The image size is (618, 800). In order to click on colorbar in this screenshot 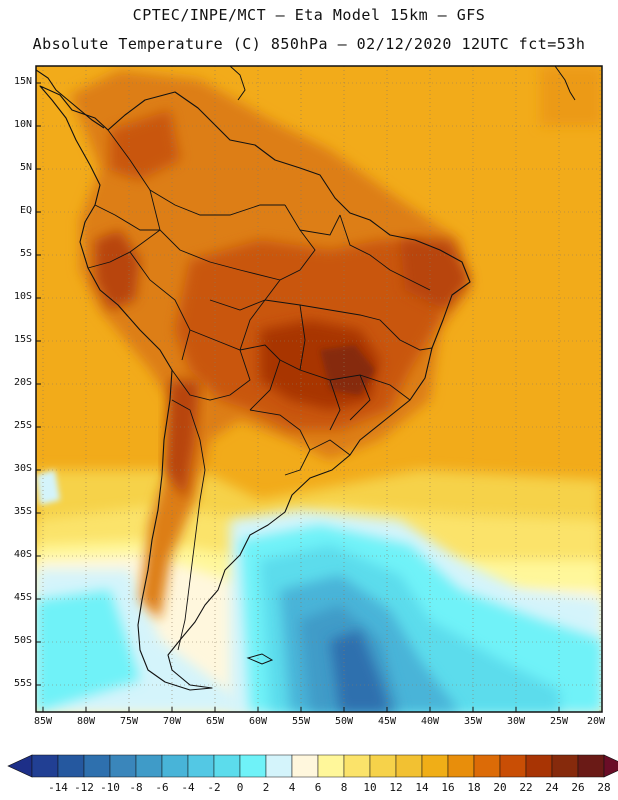, I will do `click(312, 766)`.